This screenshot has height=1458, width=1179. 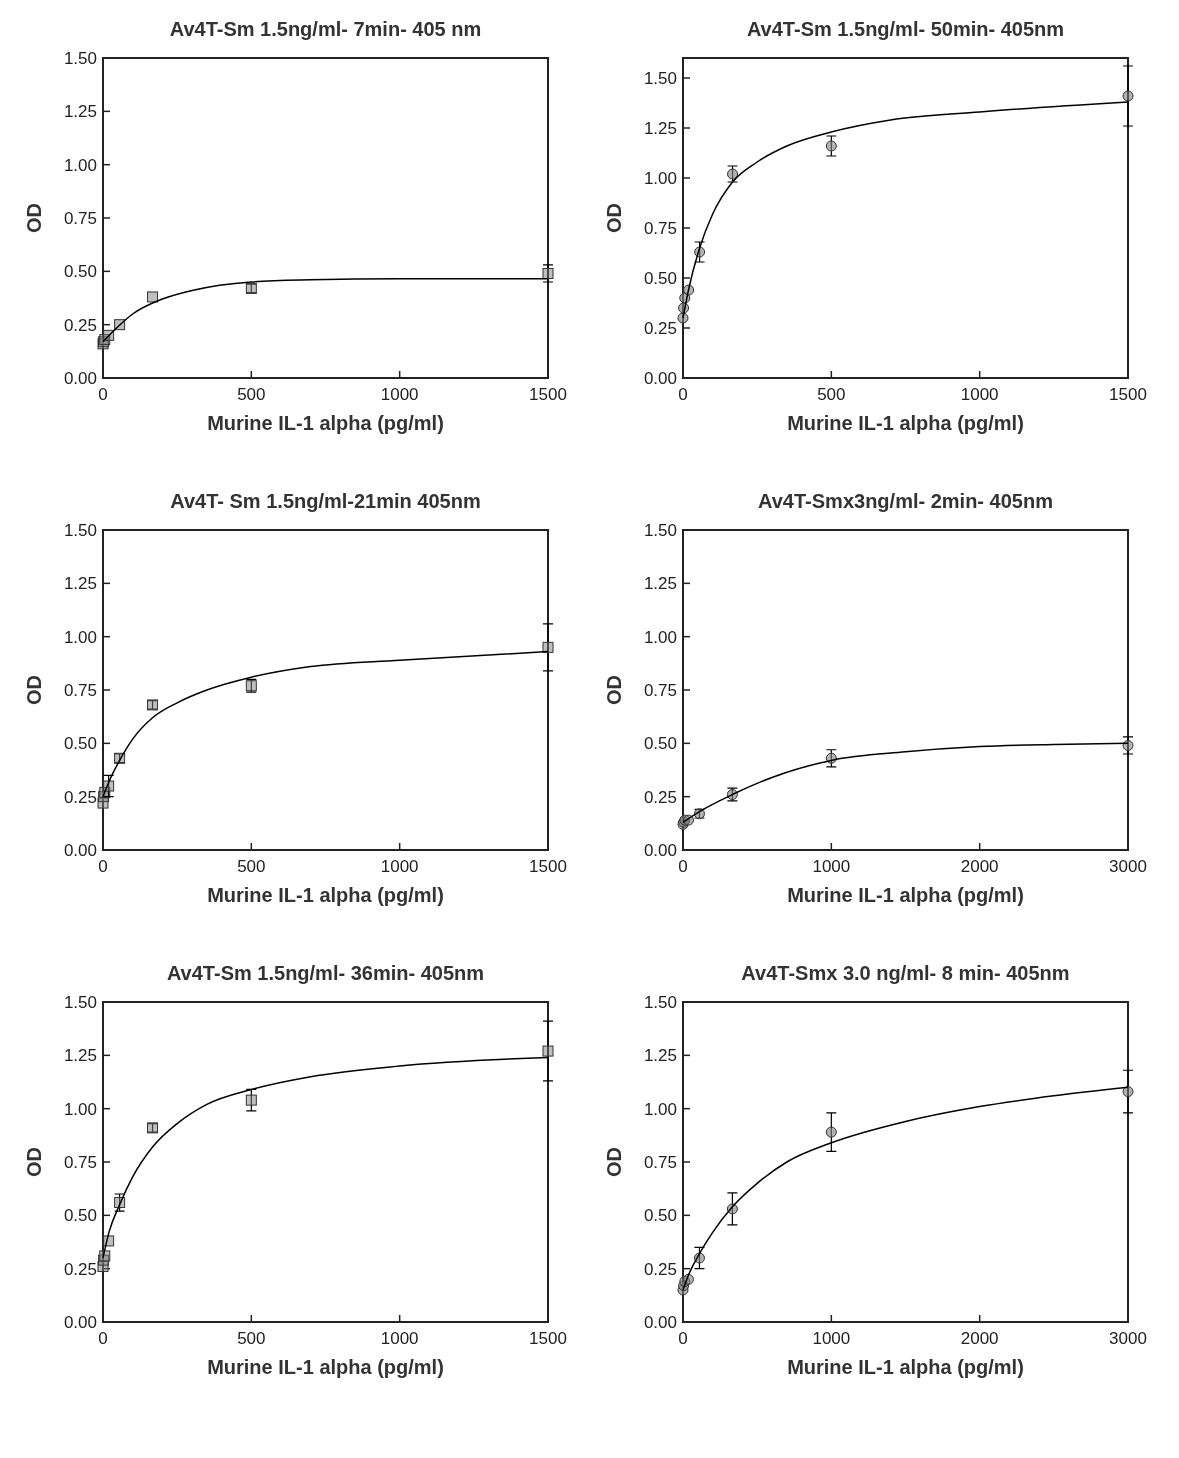 What do you see at coordinates (325, 973) in the screenshot?
I see `chart-title: Av4T-Sm 1.5ng/ml- 36min- 405nm` at bounding box center [325, 973].